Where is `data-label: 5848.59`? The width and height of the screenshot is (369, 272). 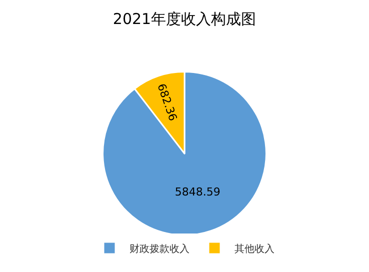 data-label: 5848.59 is located at coordinates (197, 192).